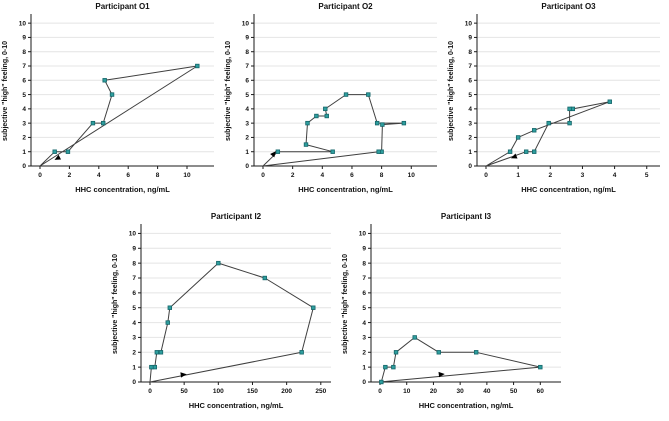 This screenshot has height=421, width=669. I want to click on x-tick-label: 200, so click(286, 391).